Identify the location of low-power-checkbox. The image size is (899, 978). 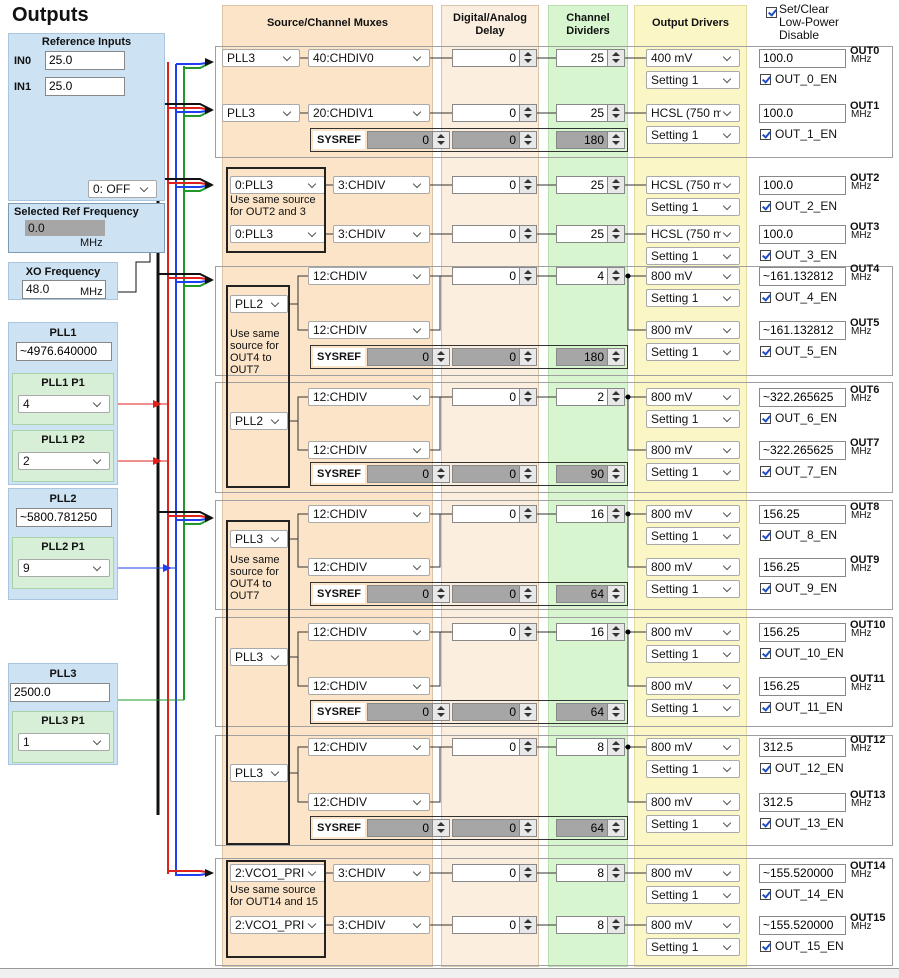
(771, 12).